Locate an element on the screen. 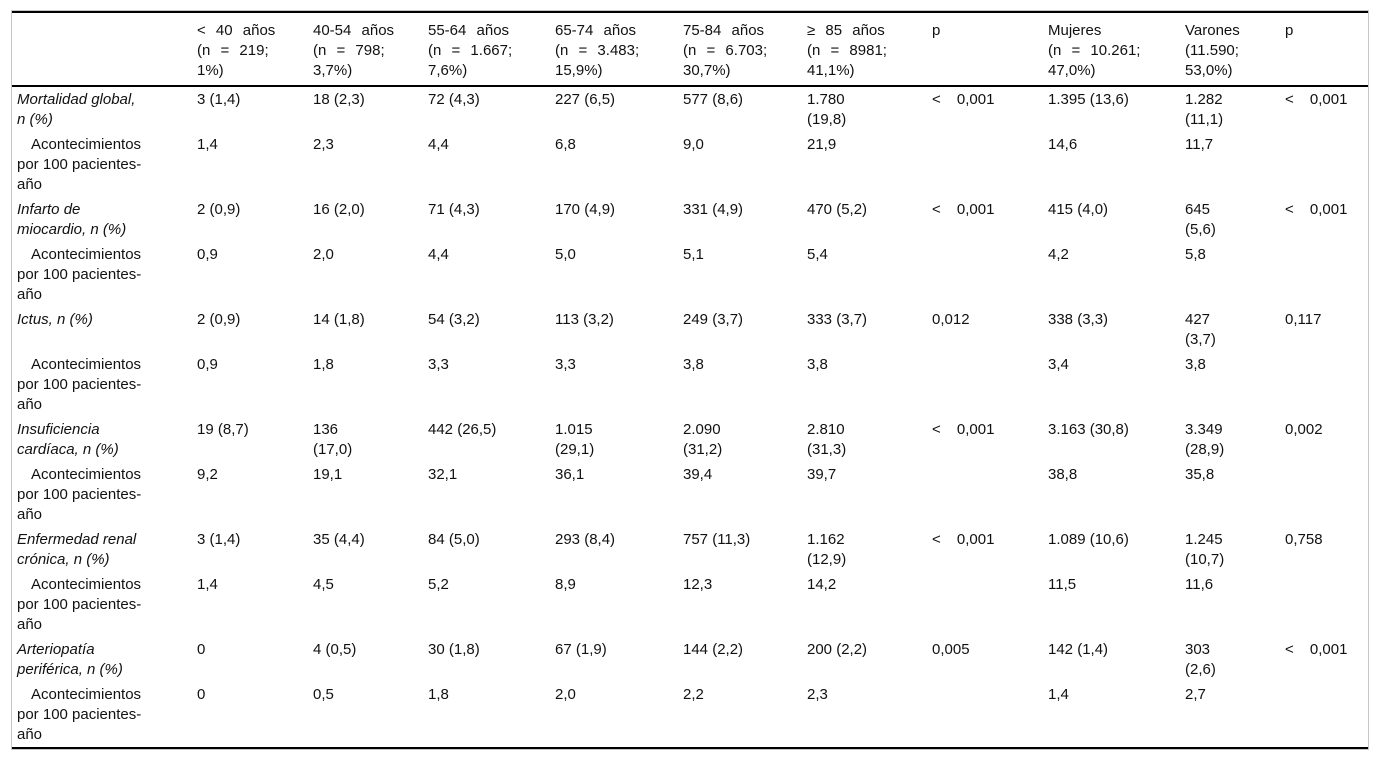 The image size is (1379, 758). events-value-cell: 8,9 is located at coordinates (565, 584).